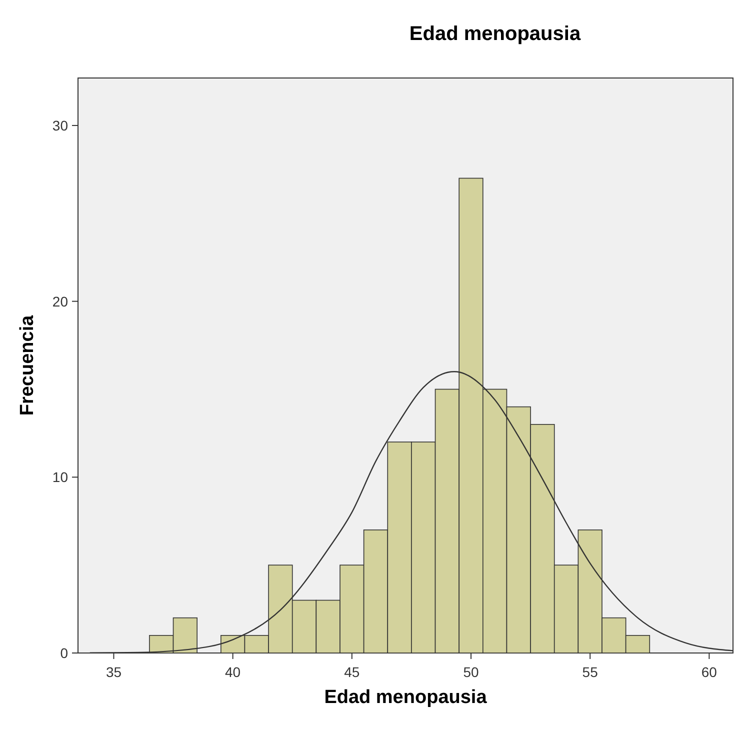  What do you see at coordinates (709, 672) in the screenshot?
I see `x-tick-label: 60` at bounding box center [709, 672].